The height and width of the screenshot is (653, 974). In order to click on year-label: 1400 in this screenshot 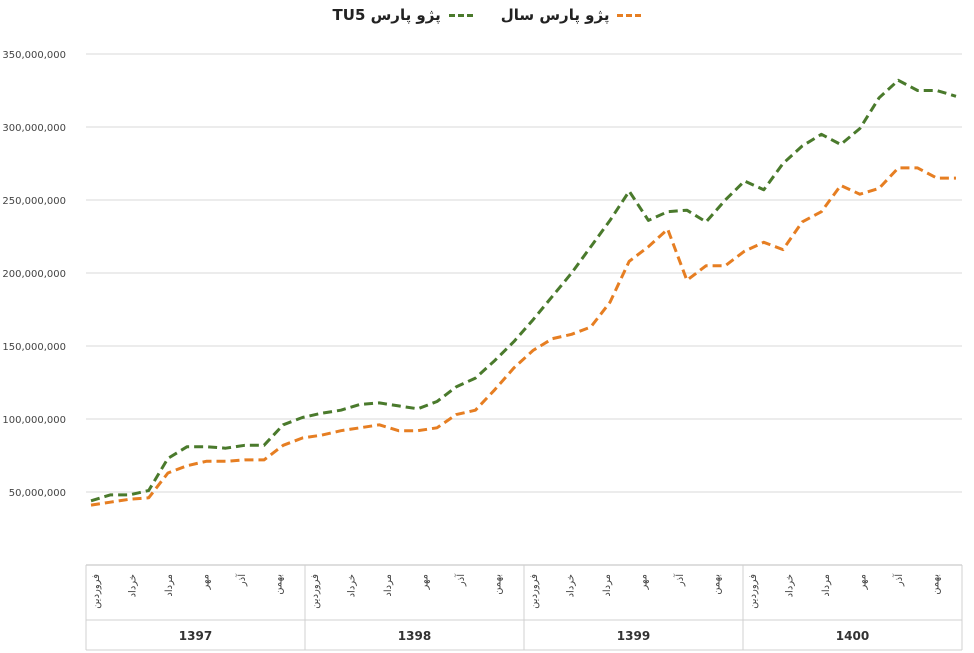, I will do `click(852, 636)`.